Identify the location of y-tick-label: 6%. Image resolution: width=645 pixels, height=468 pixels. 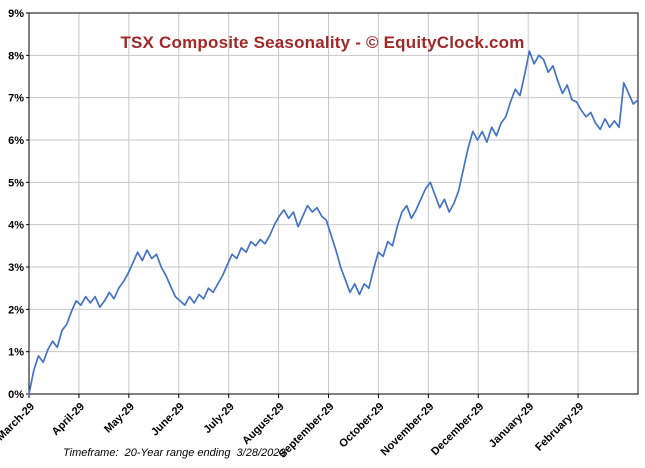
(16, 141).